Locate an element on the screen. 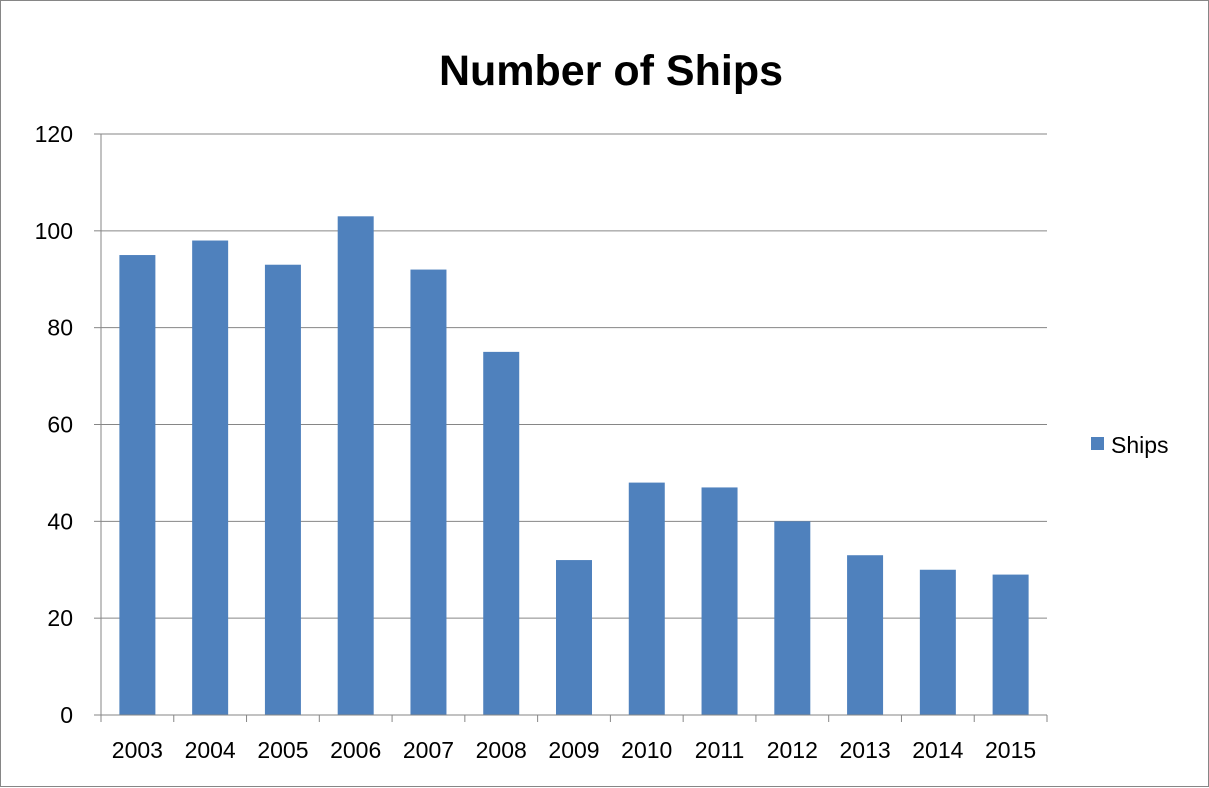 The width and height of the screenshot is (1209, 788). y-tick-label-0: 0 is located at coordinates (66, 715).